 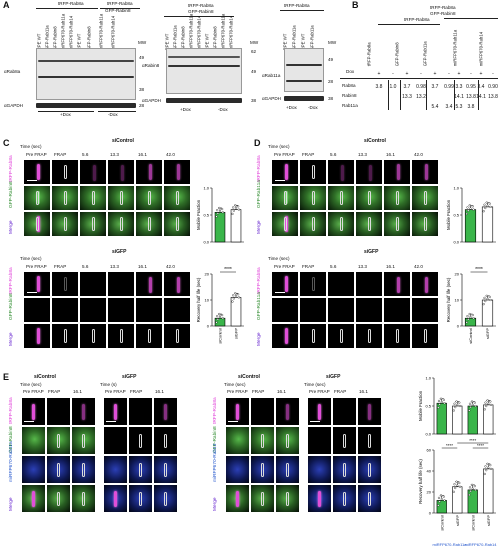 What do you see at coordinates (86, 61) in the screenshot?
I see `blot1-band-top` at bounding box center [86, 61].